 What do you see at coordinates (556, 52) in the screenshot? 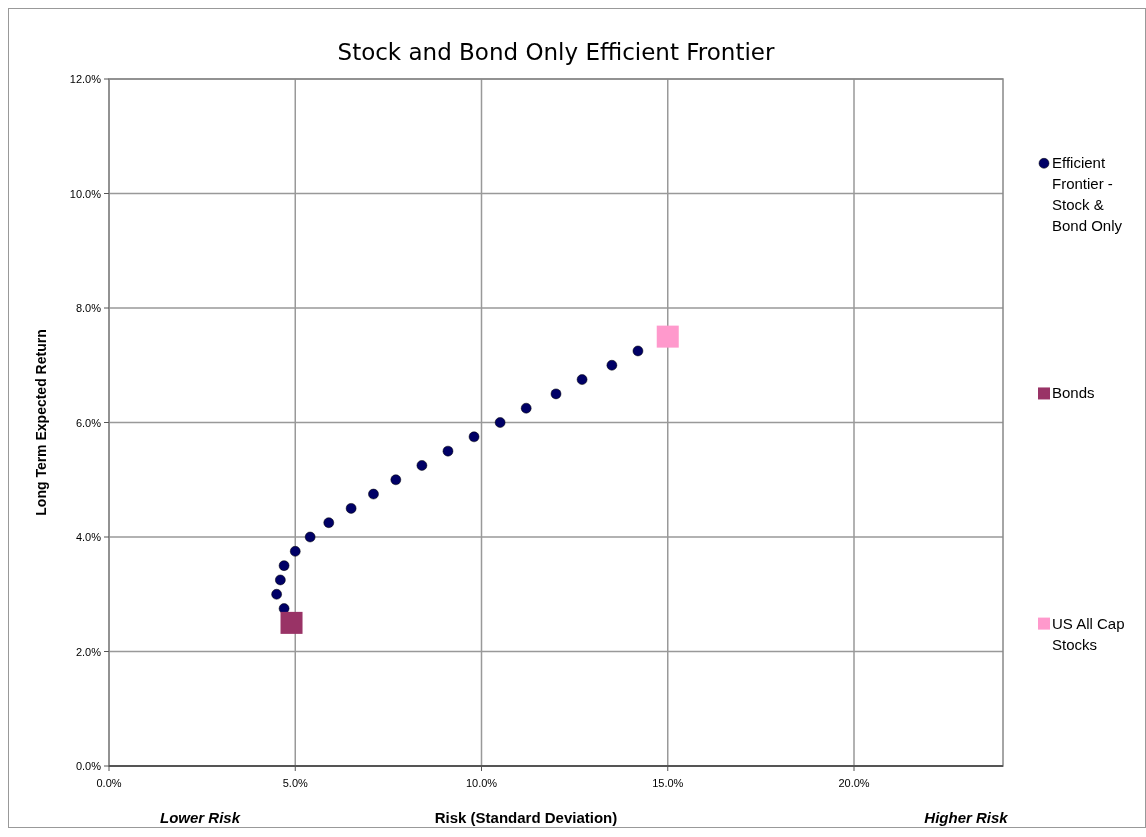
I see `chart-title: Stock and Bond Only Efficient Frontier` at bounding box center [556, 52].